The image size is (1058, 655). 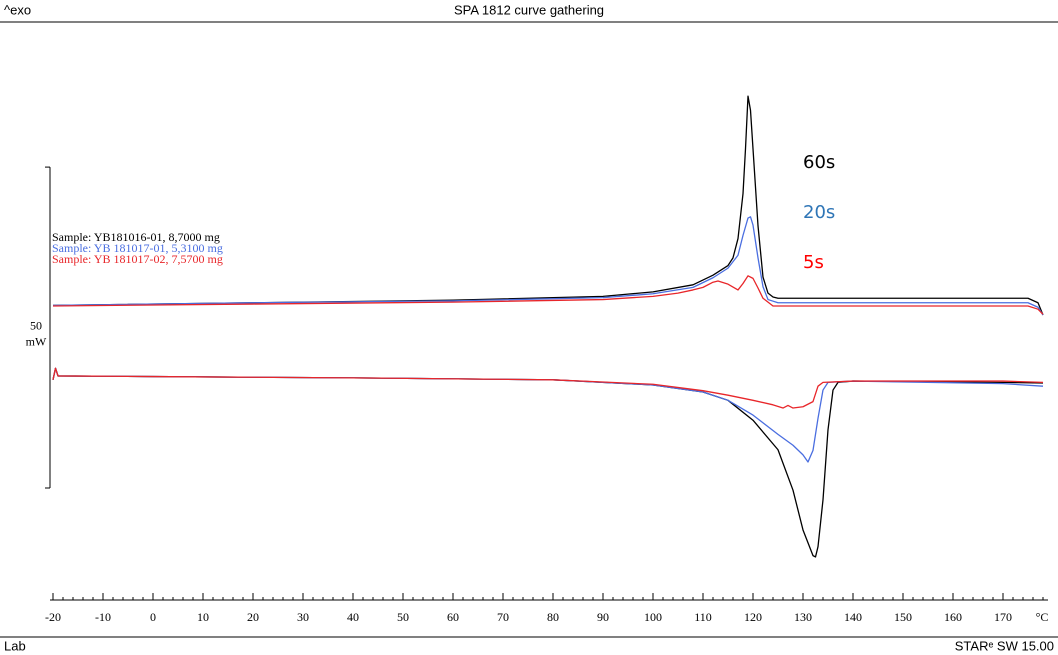 What do you see at coordinates (953, 617) in the screenshot?
I see `x-tick-label: 160` at bounding box center [953, 617].